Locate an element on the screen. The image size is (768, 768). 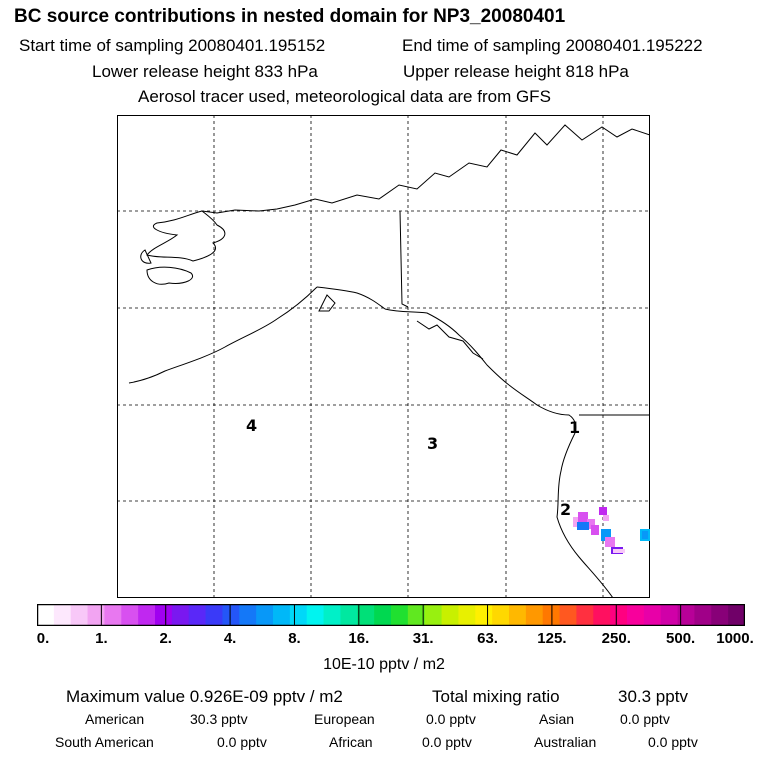
colorbar-tick-label: 16. is located at coordinates (359, 638).